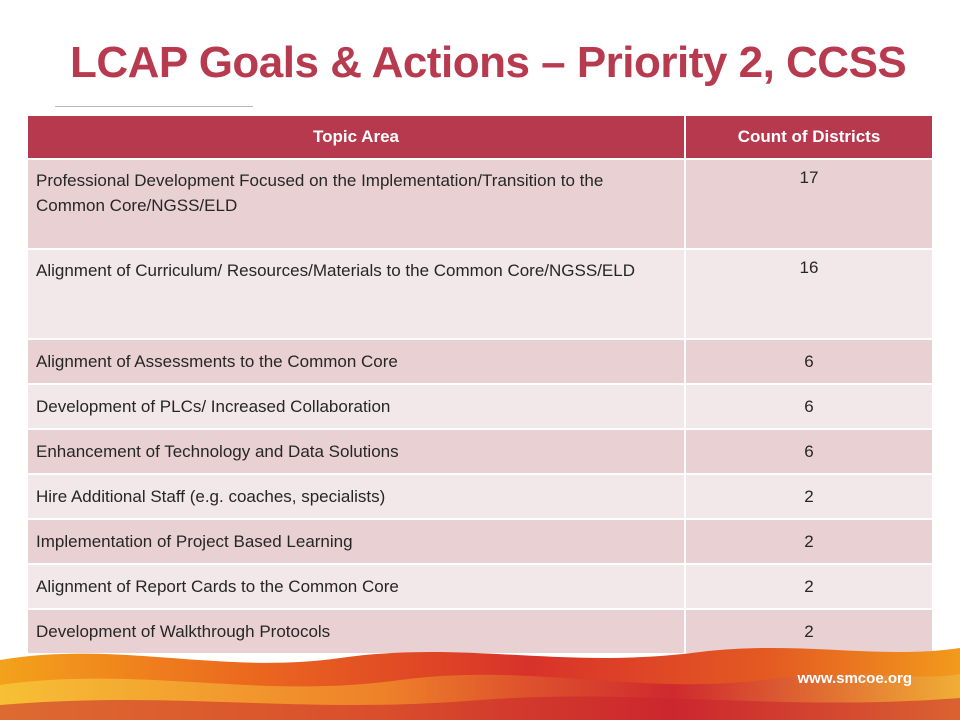 The width and height of the screenshot is (960, 720). I want to click on topic-cell: Implementation of Project Based Learning, so click(356, 541).